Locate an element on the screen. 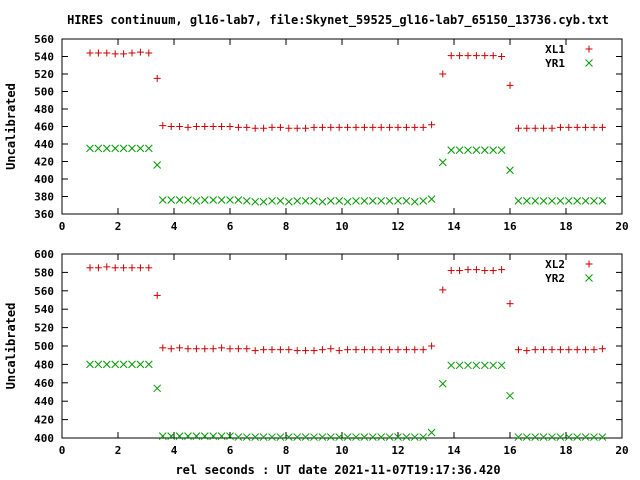  top-x-tick-label: 2 is located at coordinates (118, 226).